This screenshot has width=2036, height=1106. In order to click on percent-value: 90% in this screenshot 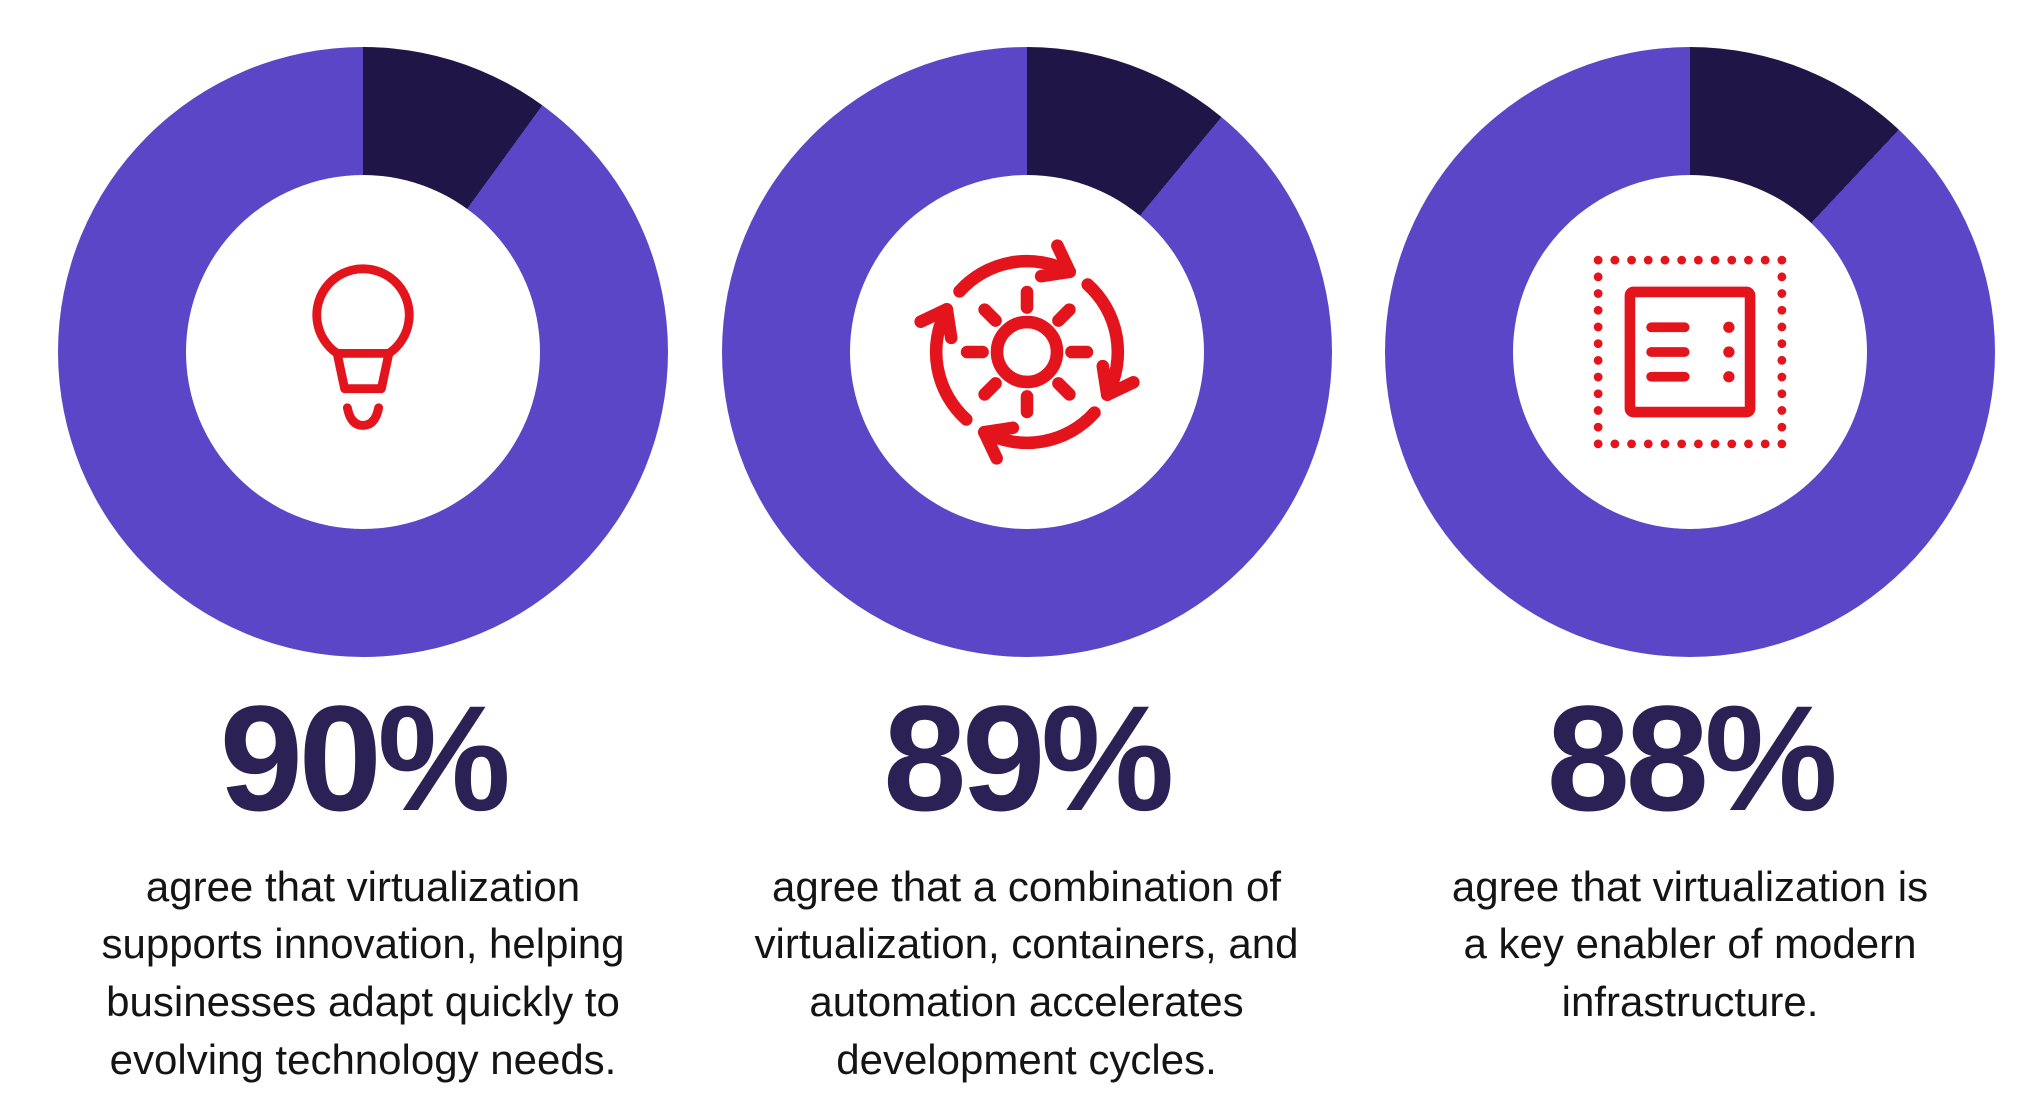, I will do `click(365, 758)`.